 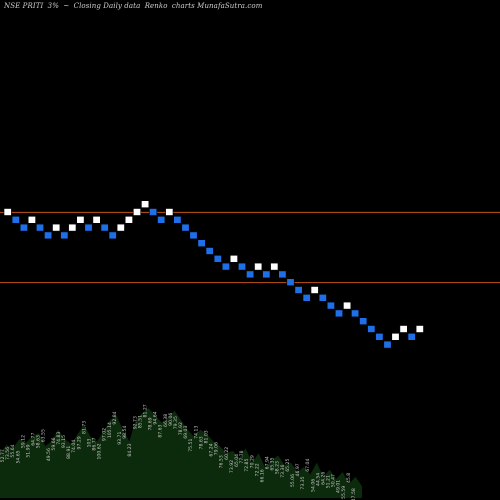 What do you see at coordinates (222, 461) in the screenshot?
I see `volume-label: 76.53` at bounding box center [222, 461].